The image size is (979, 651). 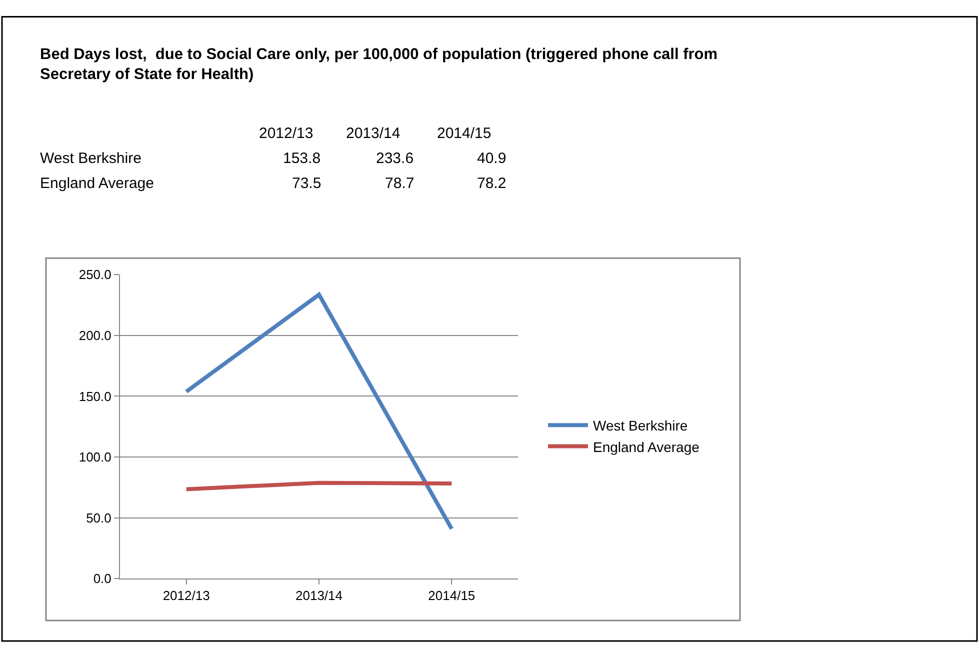 What do you see at coordinates (307, 183) in the screenshot?
I see `text: 73.5` at bounding box center [307, 183].